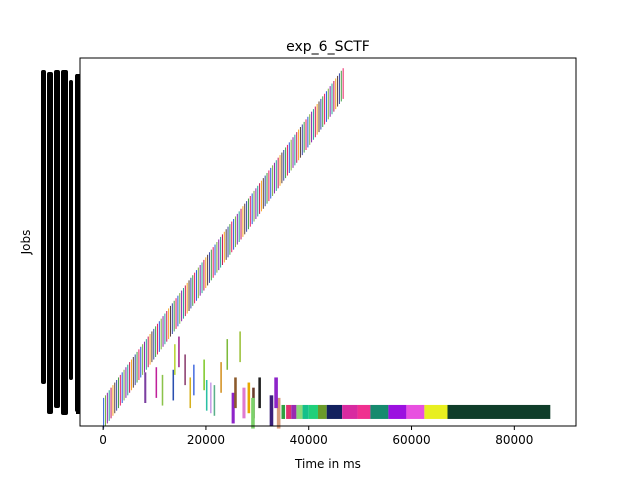 Image resolution: width=640 pixels, height=480 pixels. Describe the element at coordinates (328, 47) in the screenshot. I see `chart-title: exp_6_SCTF` at that location.